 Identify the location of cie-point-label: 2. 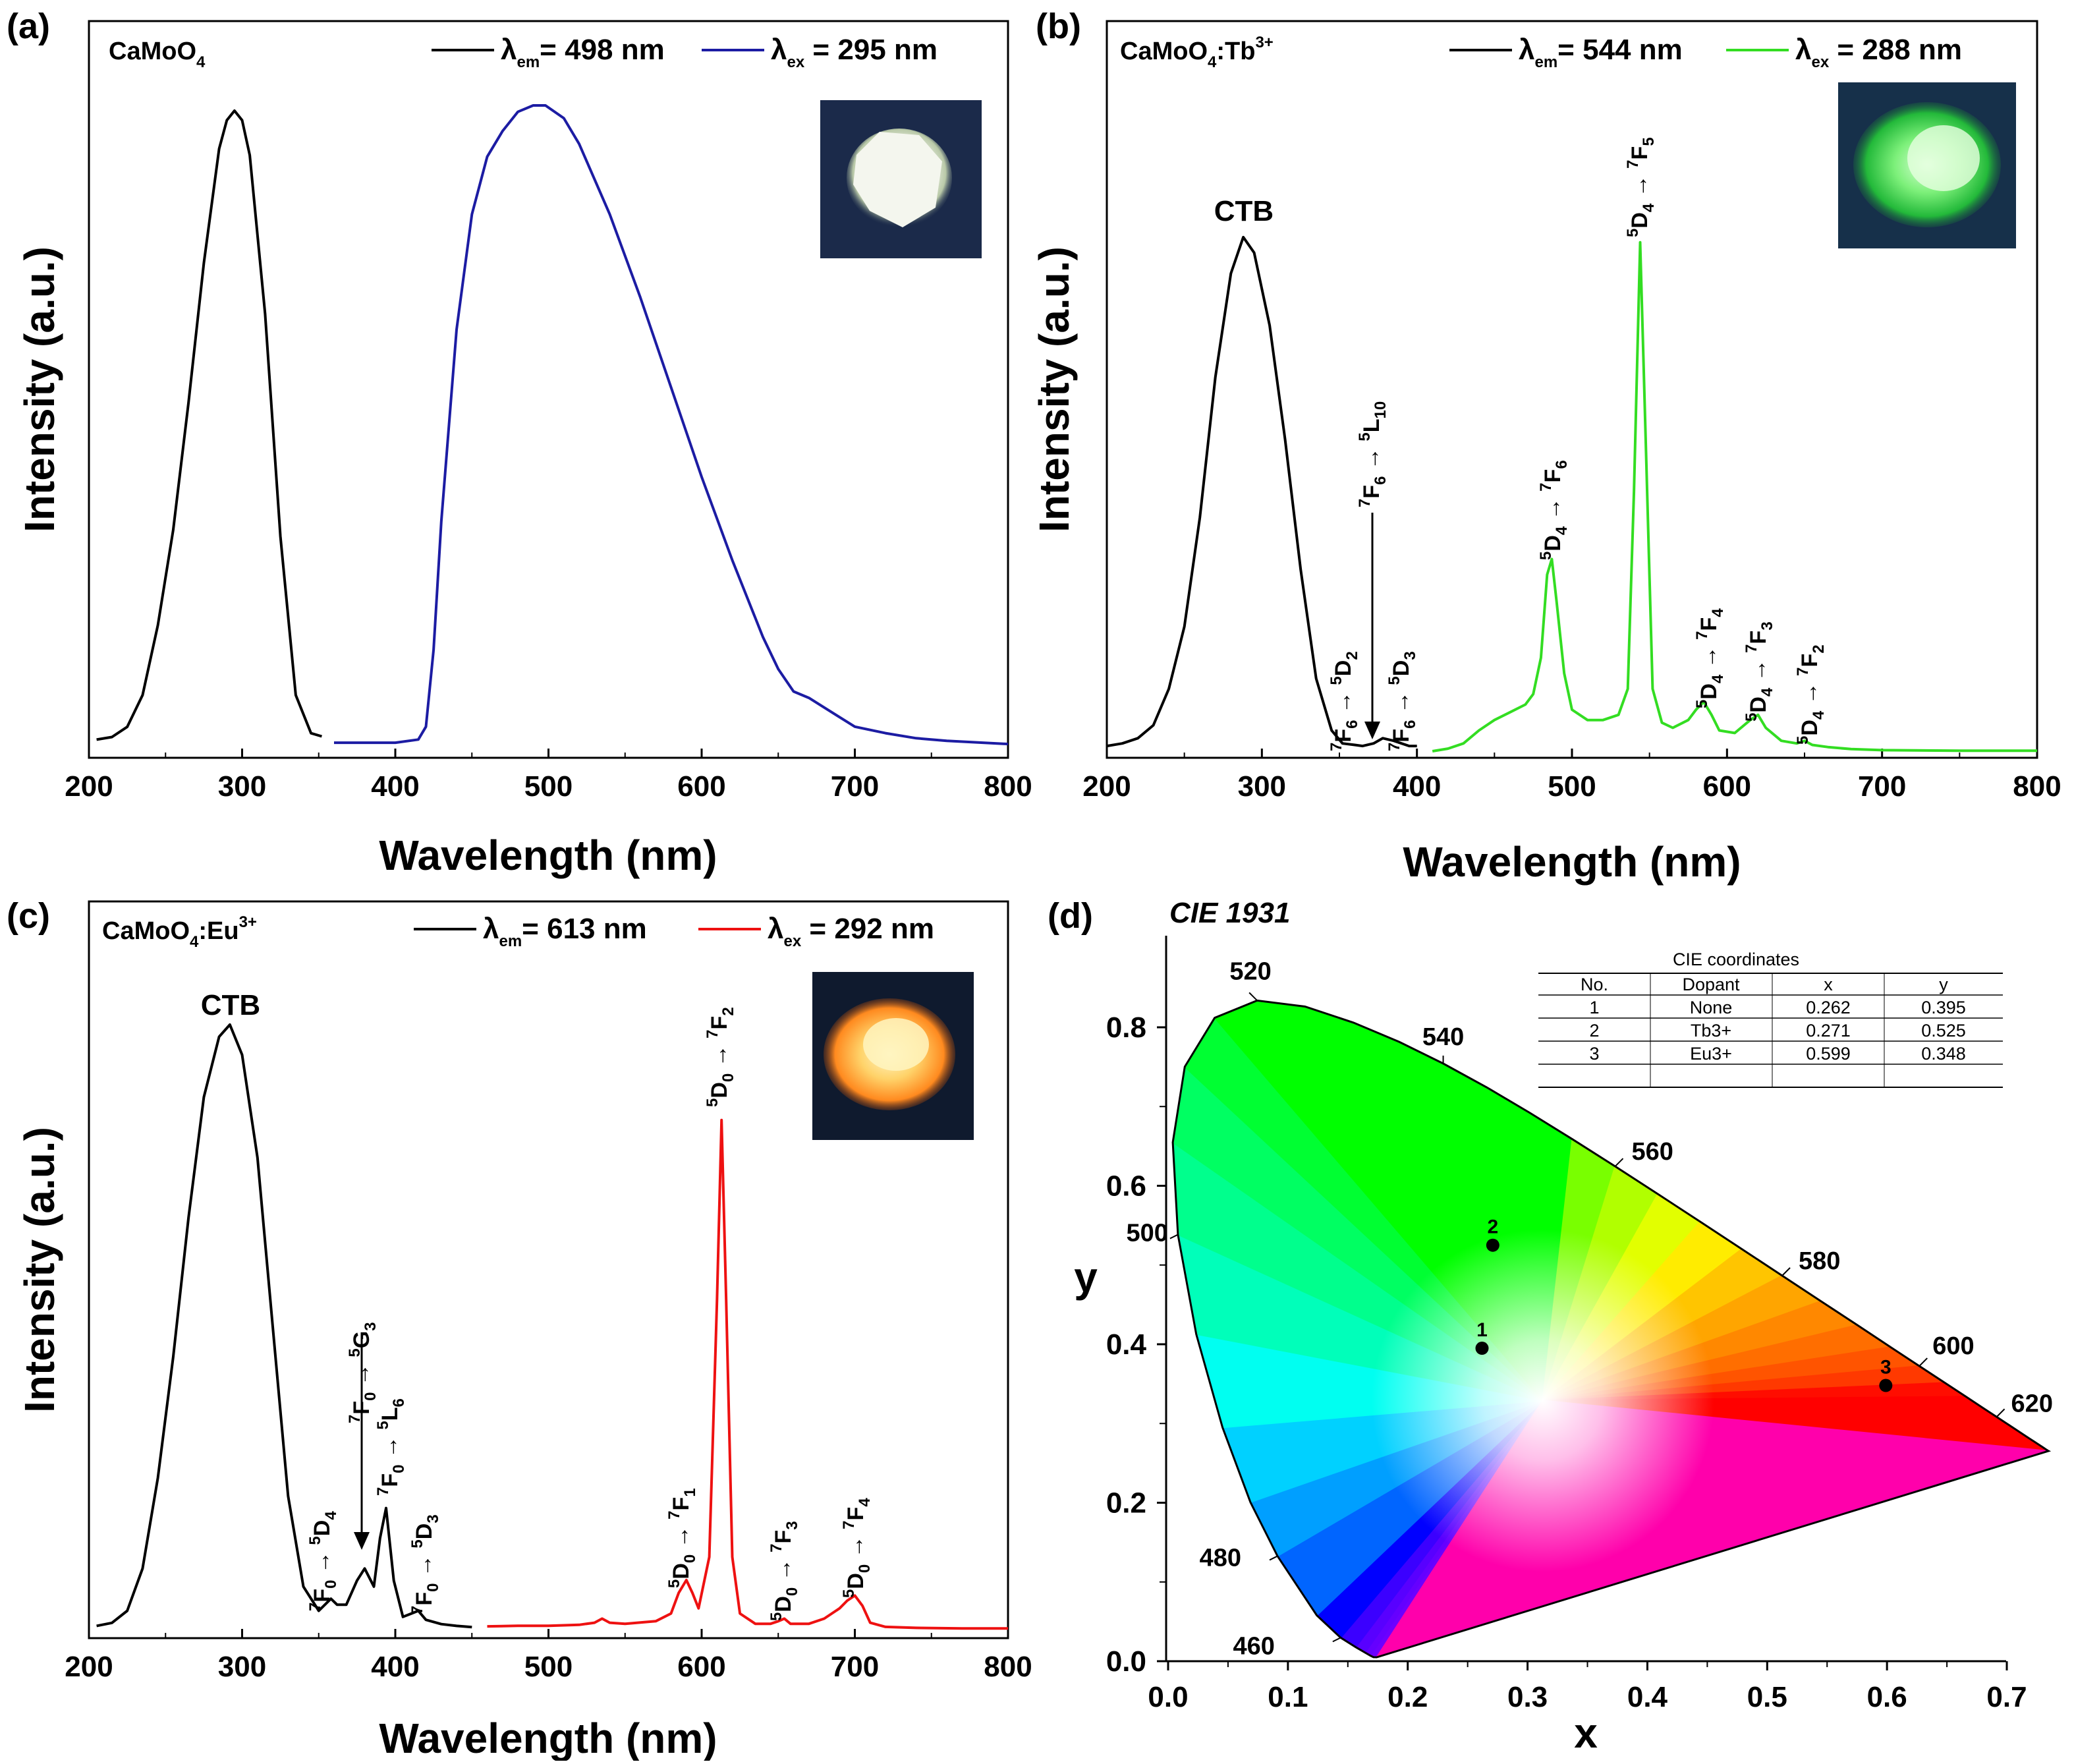
(1492, 1227).